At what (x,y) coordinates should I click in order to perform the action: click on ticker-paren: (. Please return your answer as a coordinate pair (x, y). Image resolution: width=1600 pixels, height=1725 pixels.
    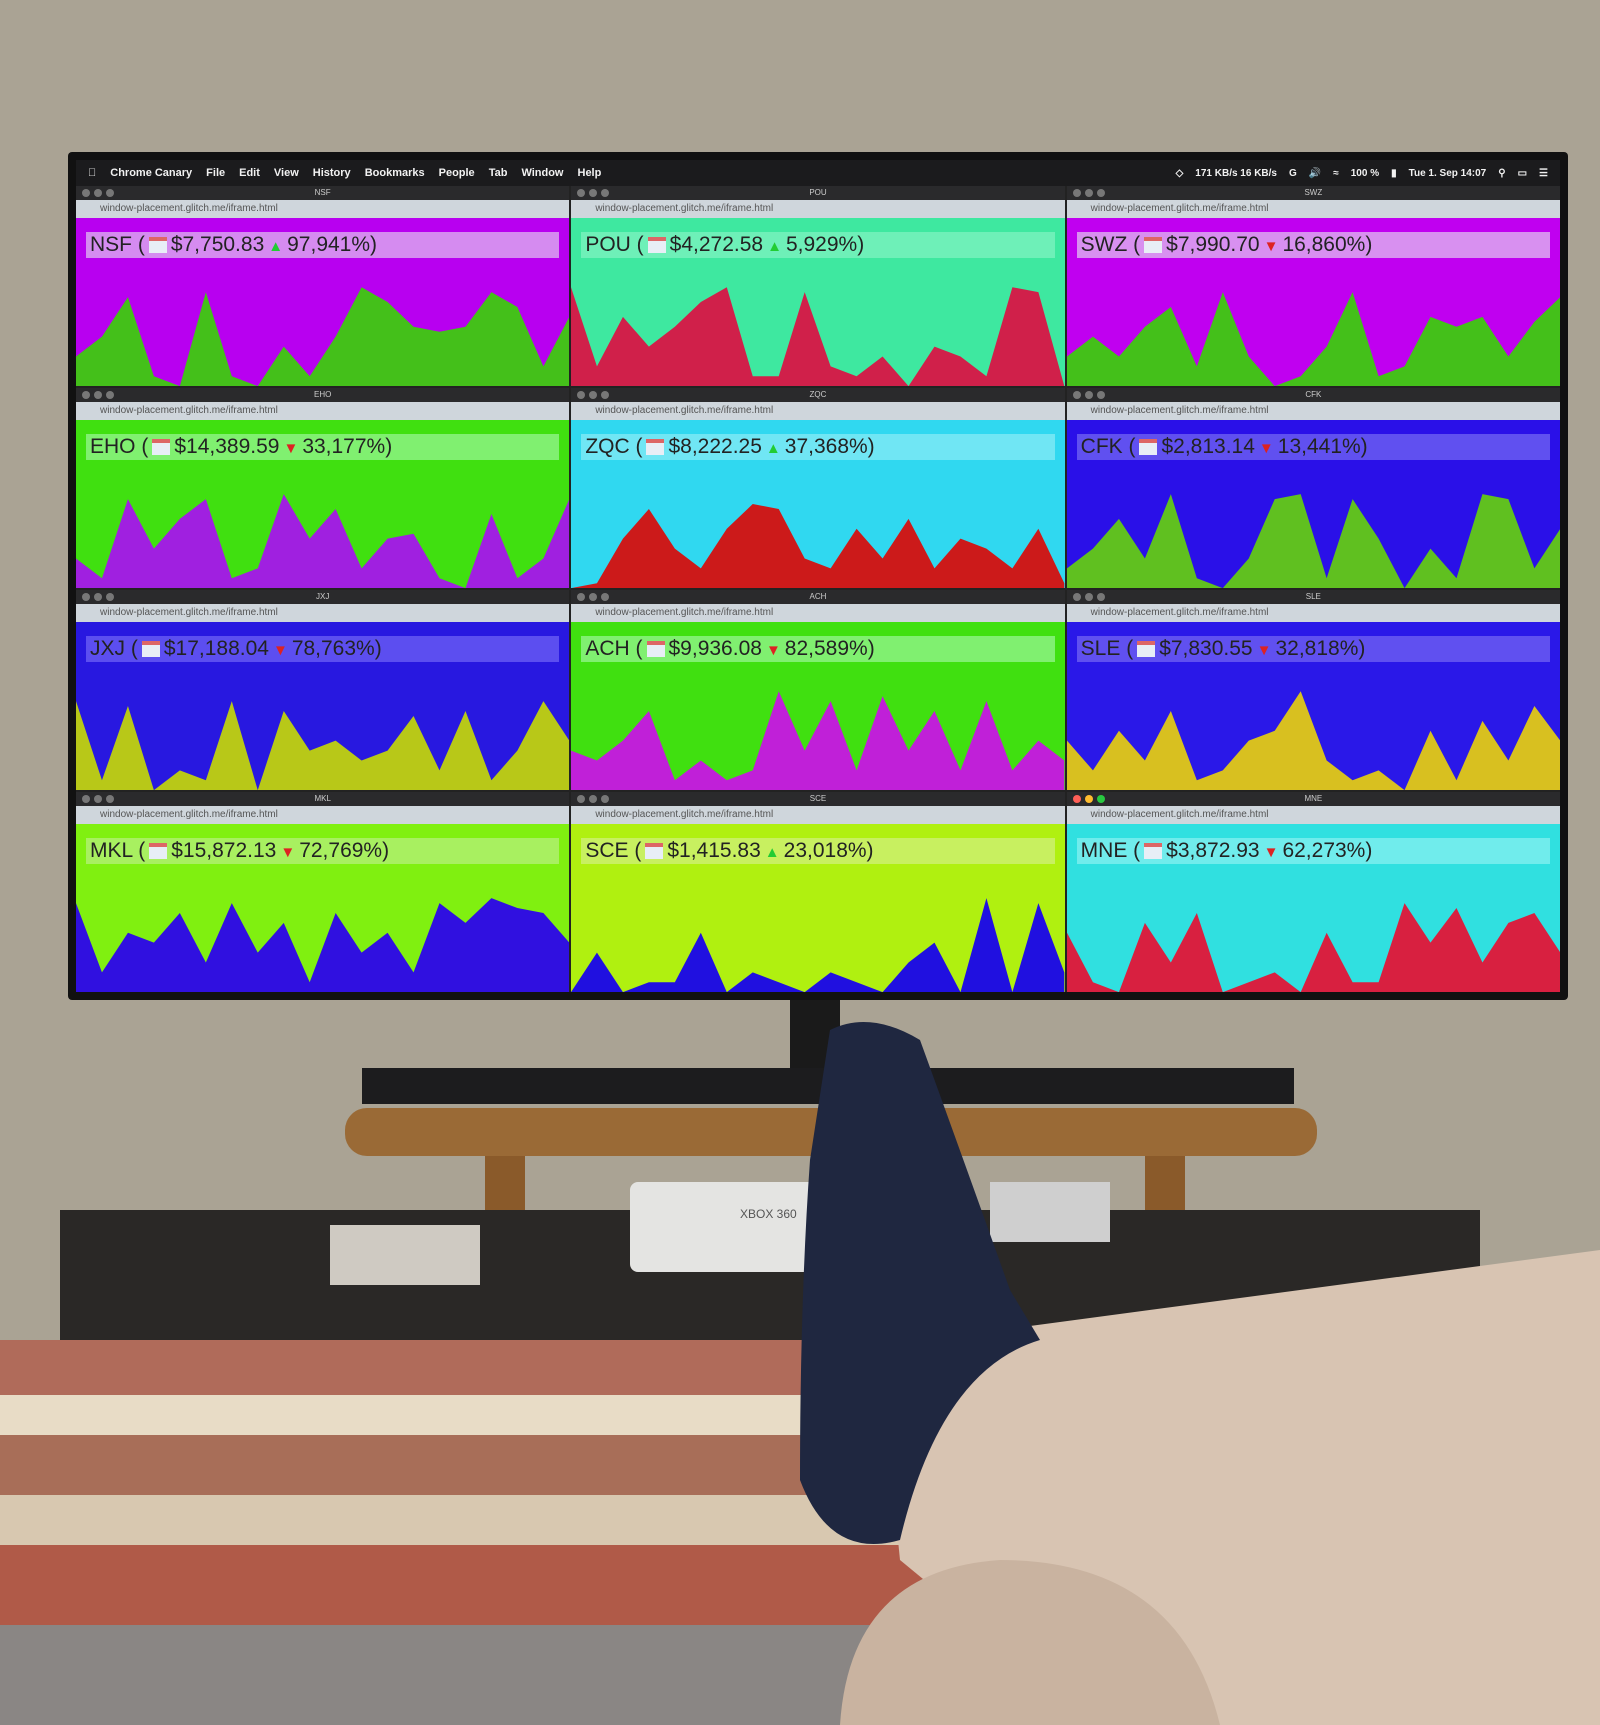
    Looking at the image, I should click on (131, 648).